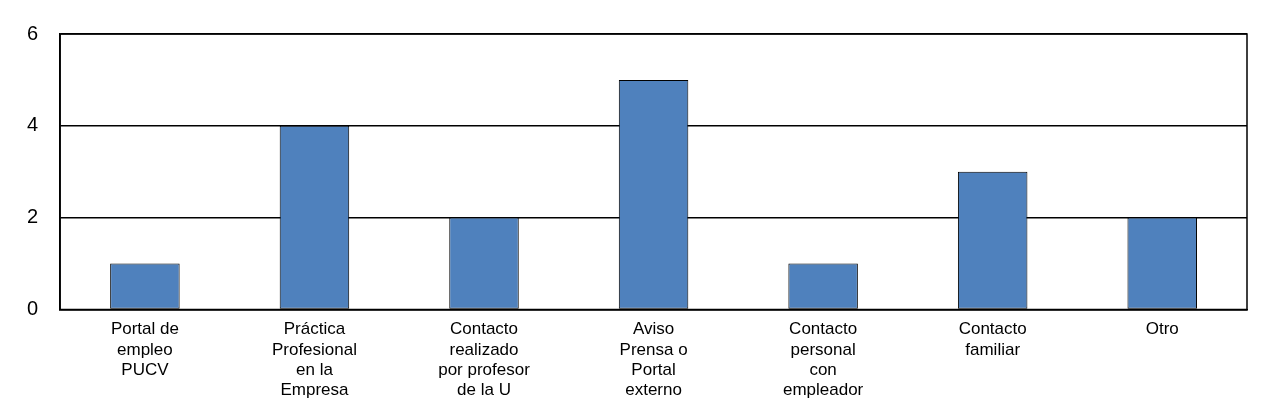 Image resolution: width=1269 pixels, height=411 pixels. Describe the element at coordinates (33, 32) in the screenshot. I see `y-tick-label: 6` at that location.